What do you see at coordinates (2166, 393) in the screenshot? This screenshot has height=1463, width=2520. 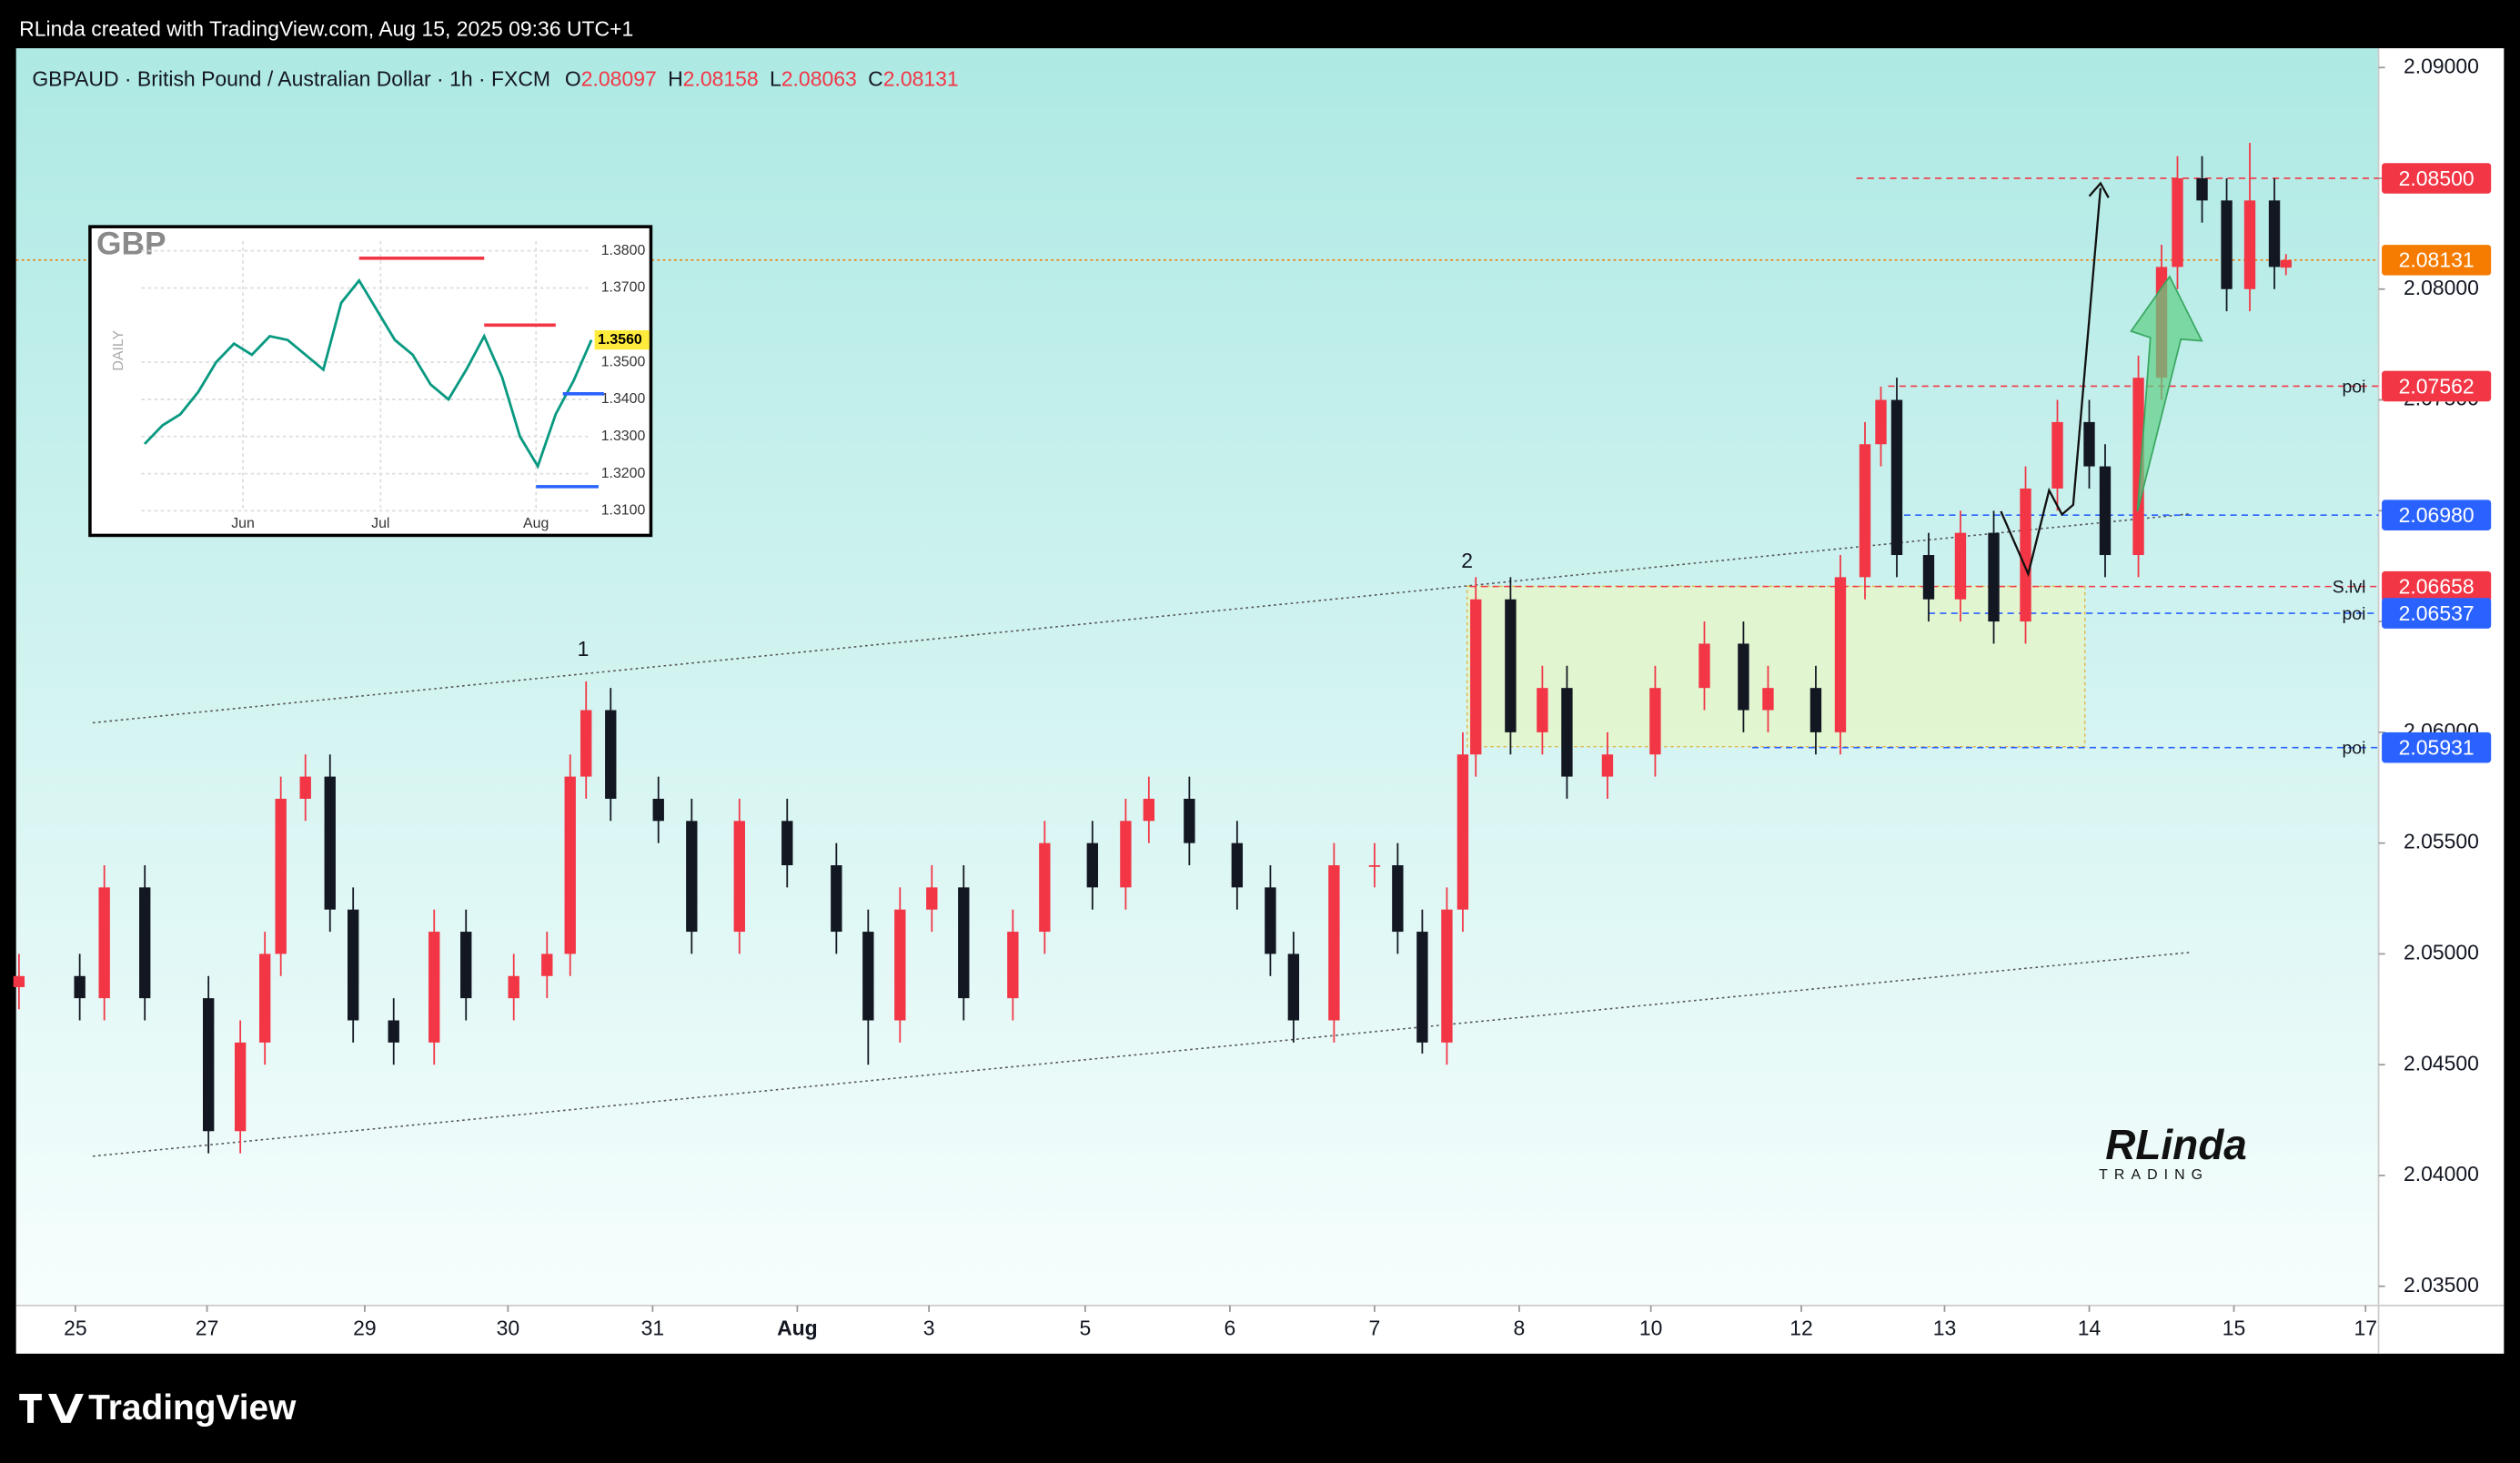 I see `green-arrow` at bounding box center [2166, 393].